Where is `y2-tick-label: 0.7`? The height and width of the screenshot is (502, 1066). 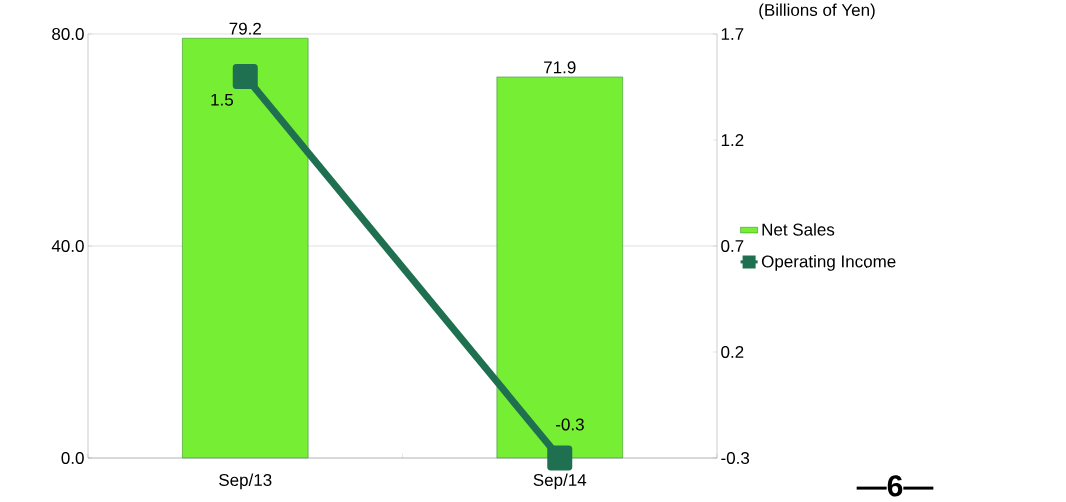 y2-tick-label: 0.7 is located at coordinates (732, 246).